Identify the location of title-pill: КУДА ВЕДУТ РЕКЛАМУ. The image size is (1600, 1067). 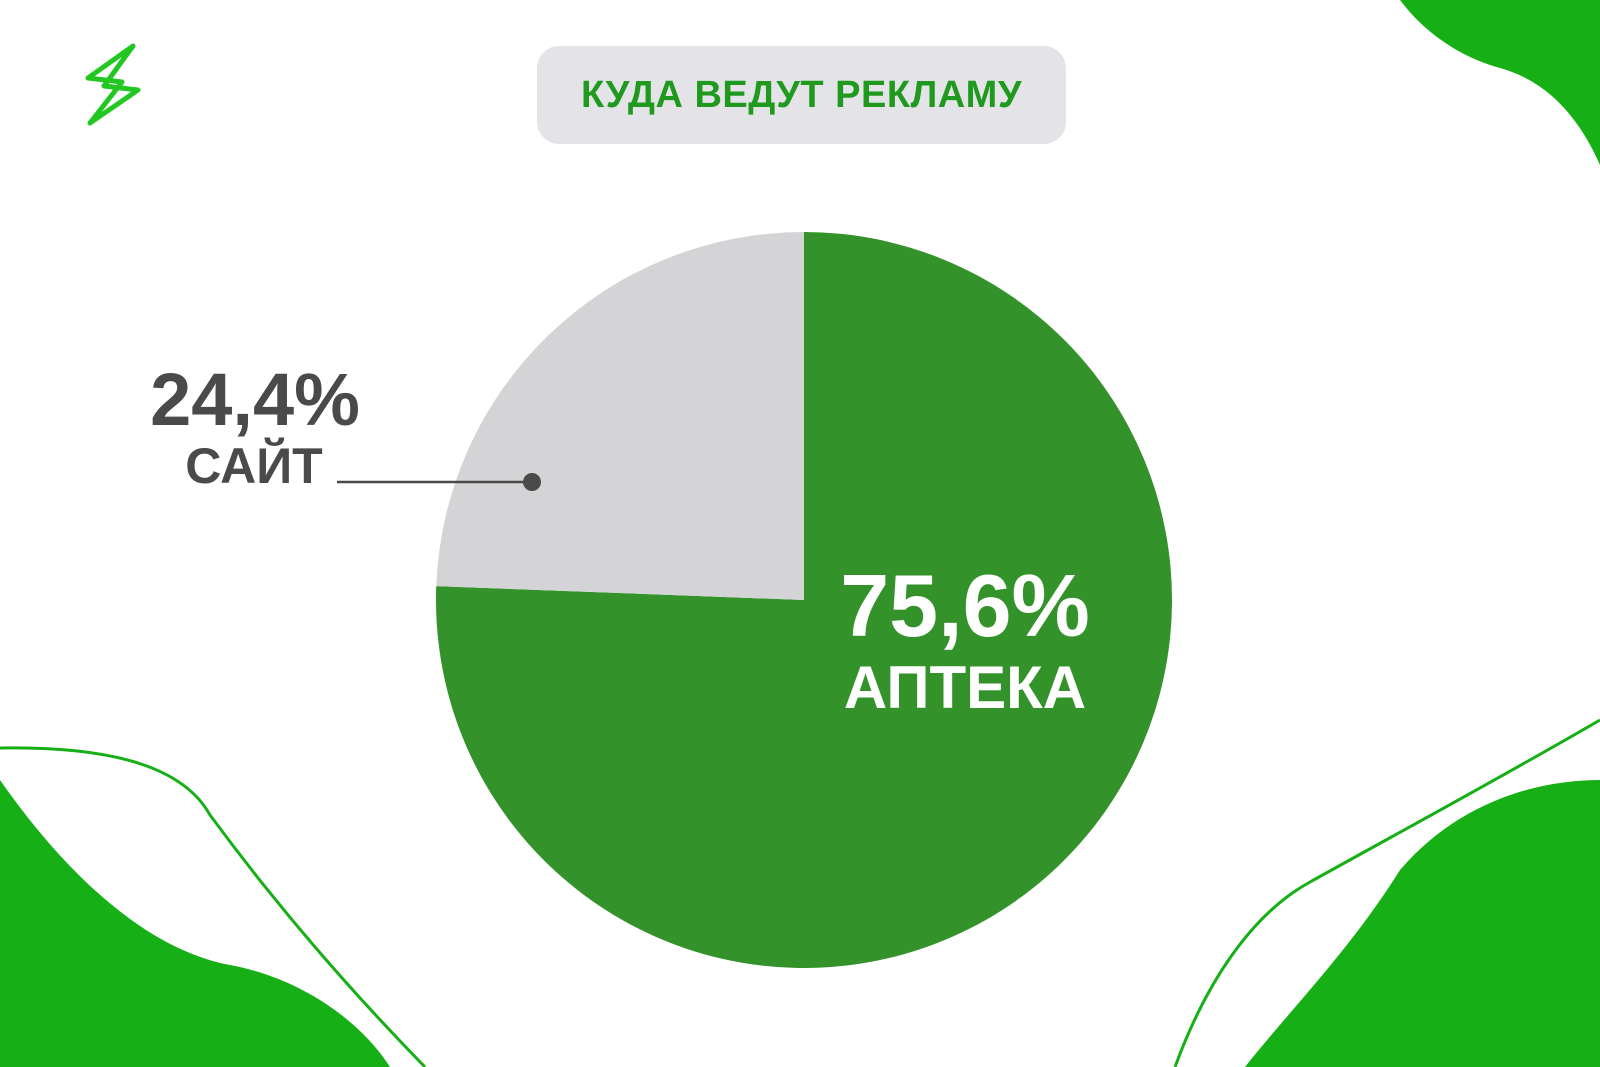
(801, 95).